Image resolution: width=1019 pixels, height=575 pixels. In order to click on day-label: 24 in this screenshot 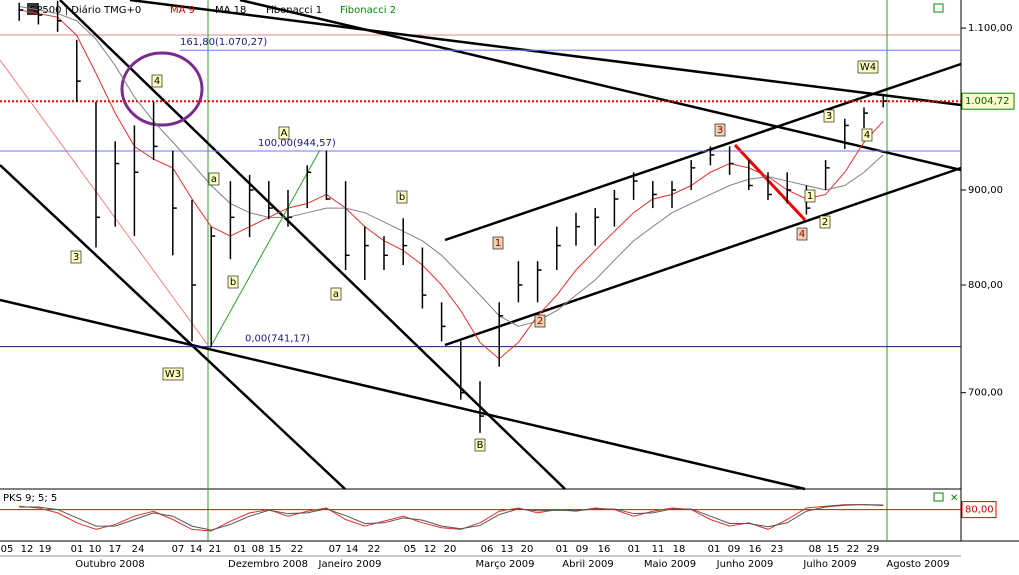, I will do `click(138, 549)`.